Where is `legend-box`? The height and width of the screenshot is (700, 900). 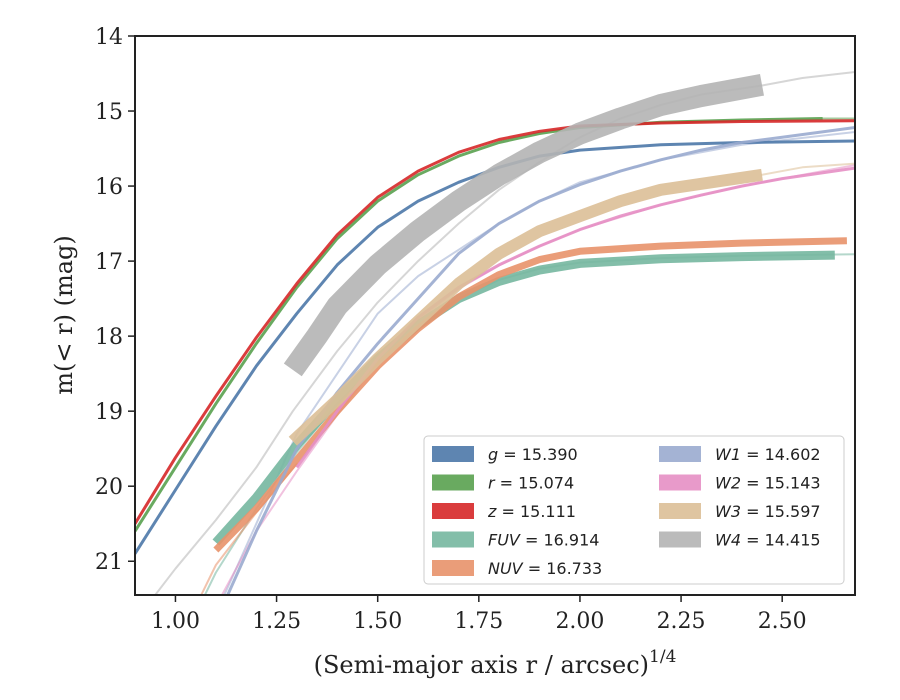
legend-box is located at coordinates (634, 510).